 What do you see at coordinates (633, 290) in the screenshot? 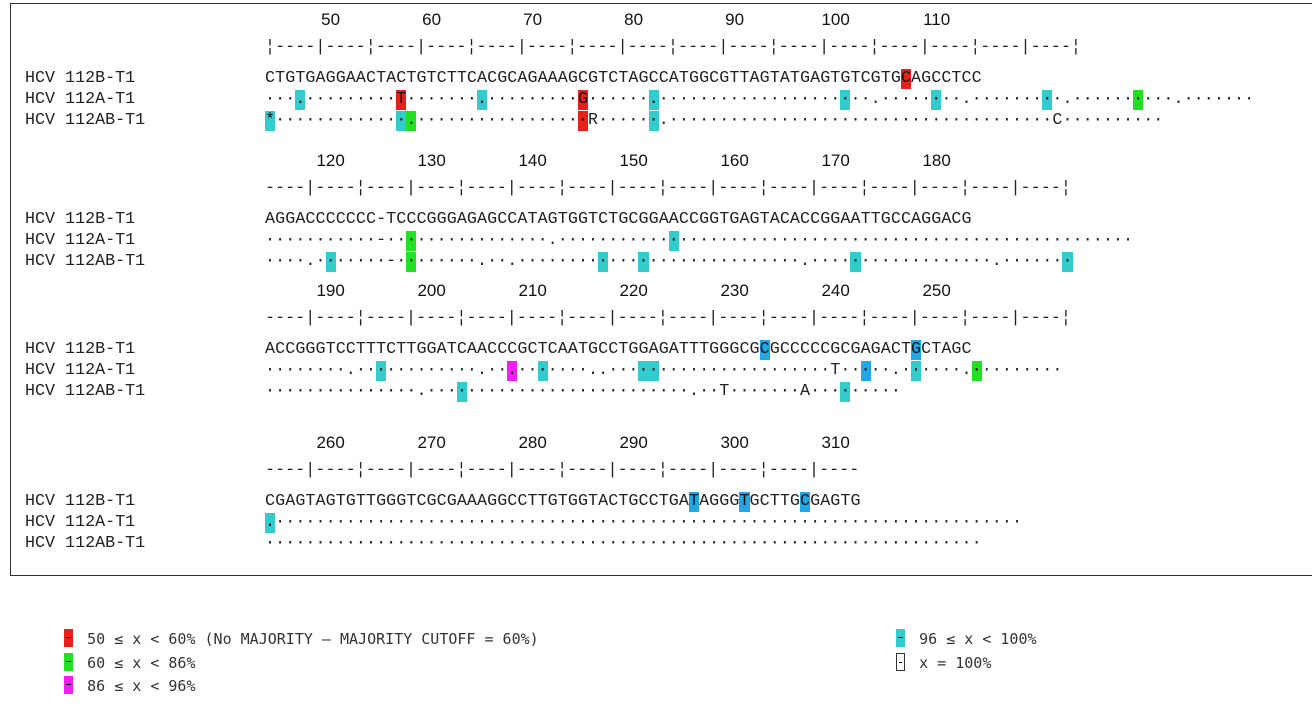
I see `position-number: 220` at bounding box center [633, 290].